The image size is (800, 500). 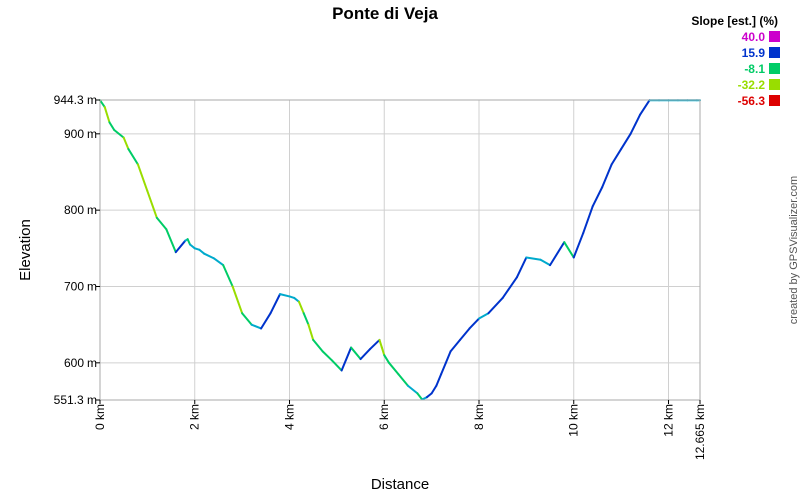 What do you see at coordinates (75, 400) in the screenshot?
I see `y-tick-label: 551.3 m` at bounding box center [75, 400].